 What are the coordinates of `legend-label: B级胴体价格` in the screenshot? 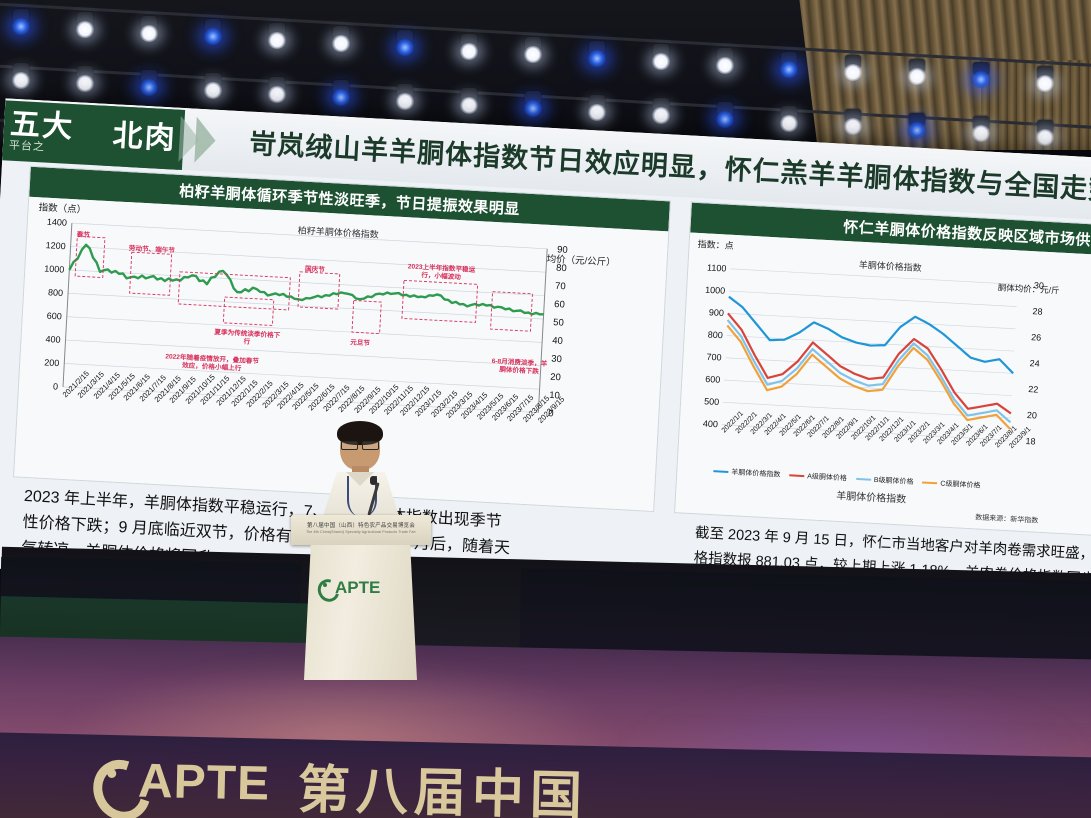 It's located at (893, 481).